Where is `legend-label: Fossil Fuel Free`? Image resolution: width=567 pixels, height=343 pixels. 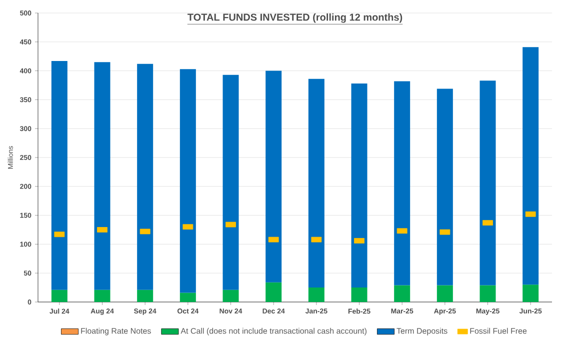
legend-label: Fossil Fuel Free is located at coordinates (498, 331).